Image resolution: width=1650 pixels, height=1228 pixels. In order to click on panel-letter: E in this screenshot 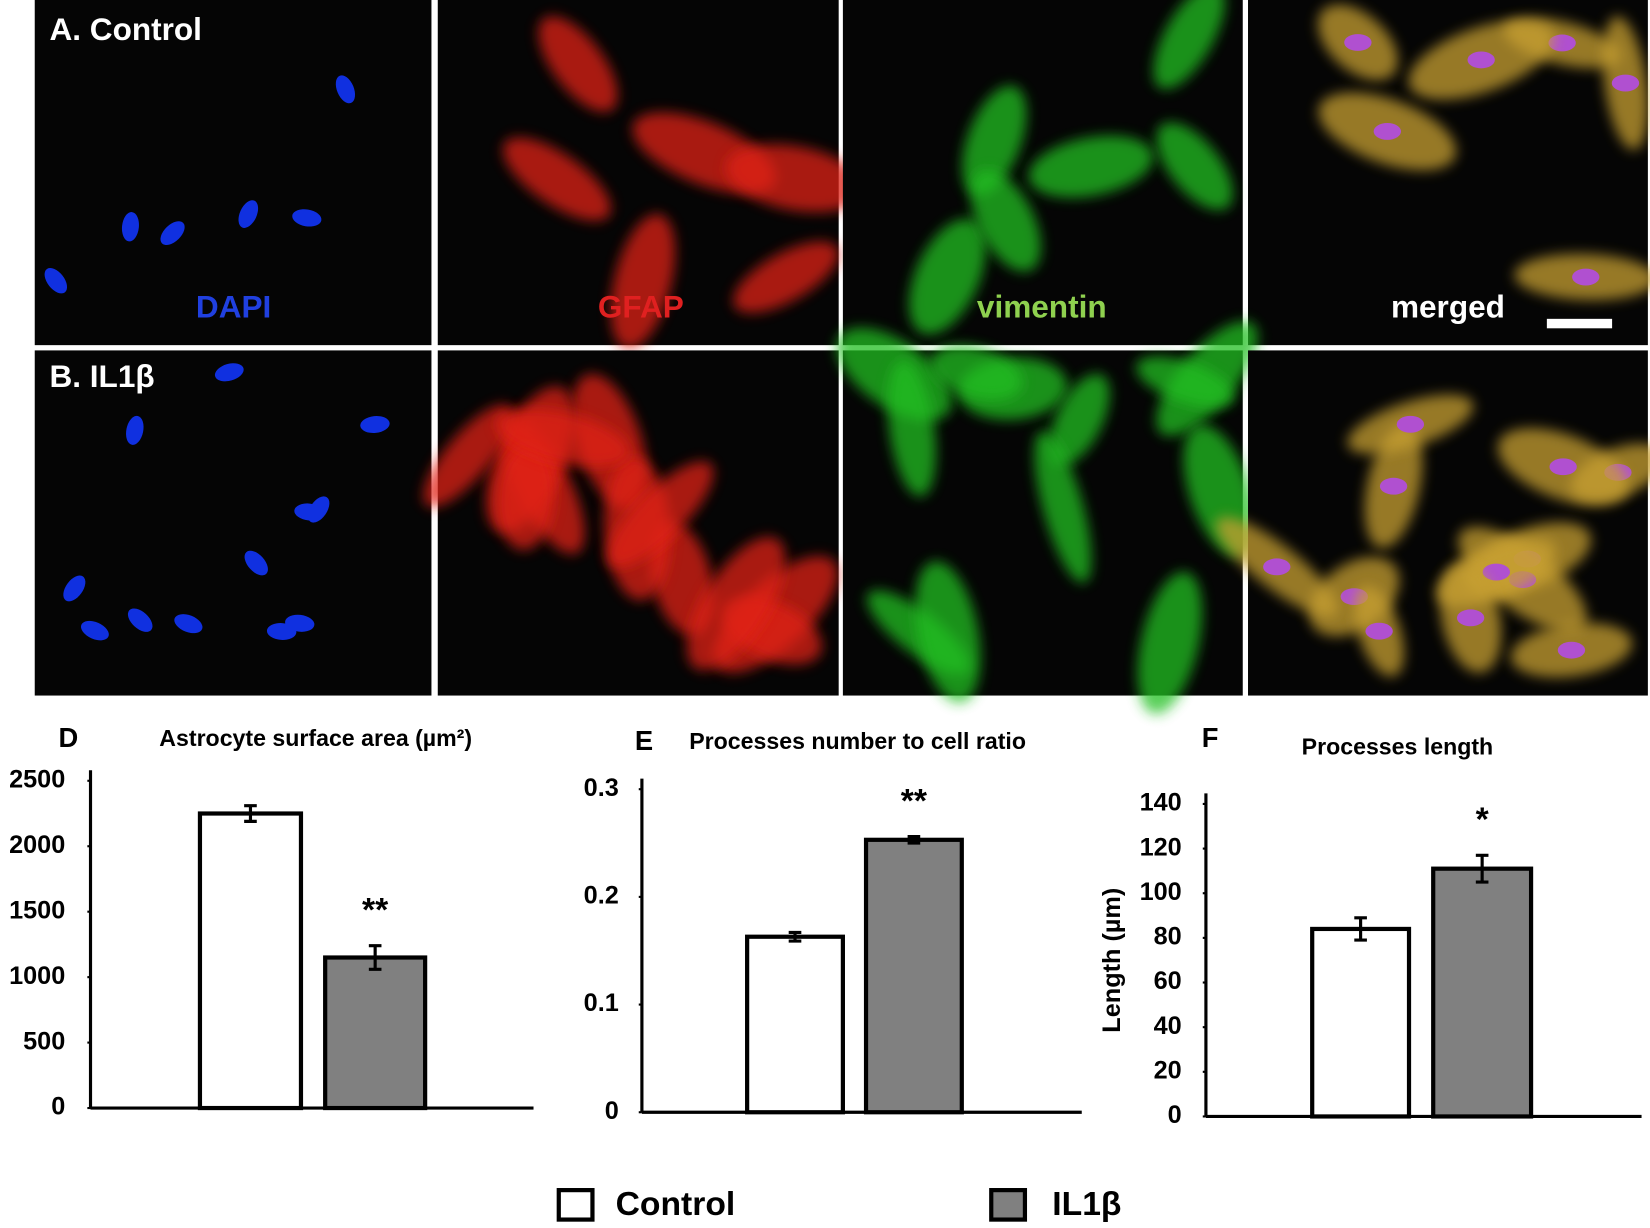, I will do `click(644, 740)`.